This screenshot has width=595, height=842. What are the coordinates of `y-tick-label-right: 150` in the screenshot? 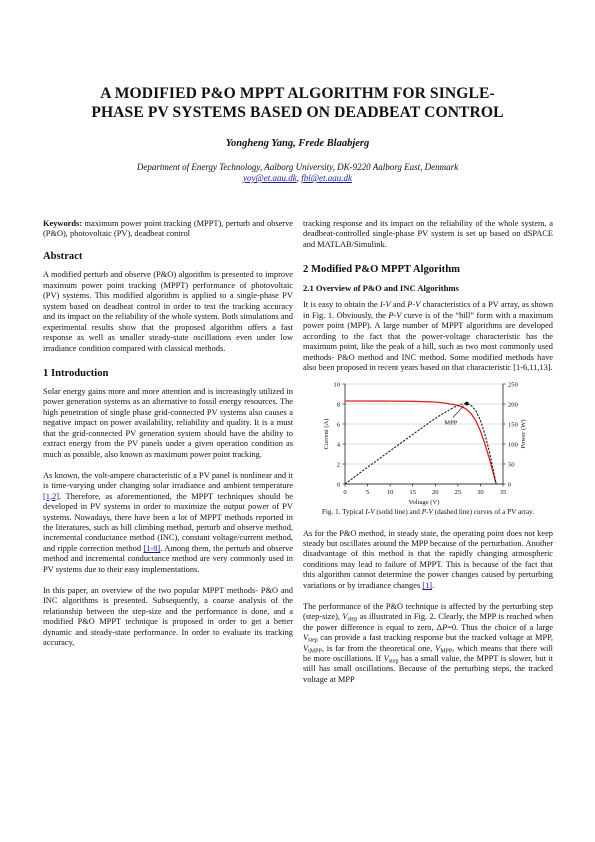 It's located at (513, 424).